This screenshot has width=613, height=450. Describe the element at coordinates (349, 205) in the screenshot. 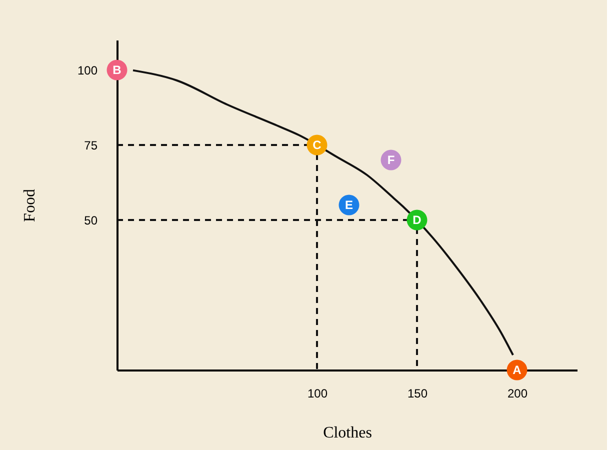

I see `annotation: E` at that location.